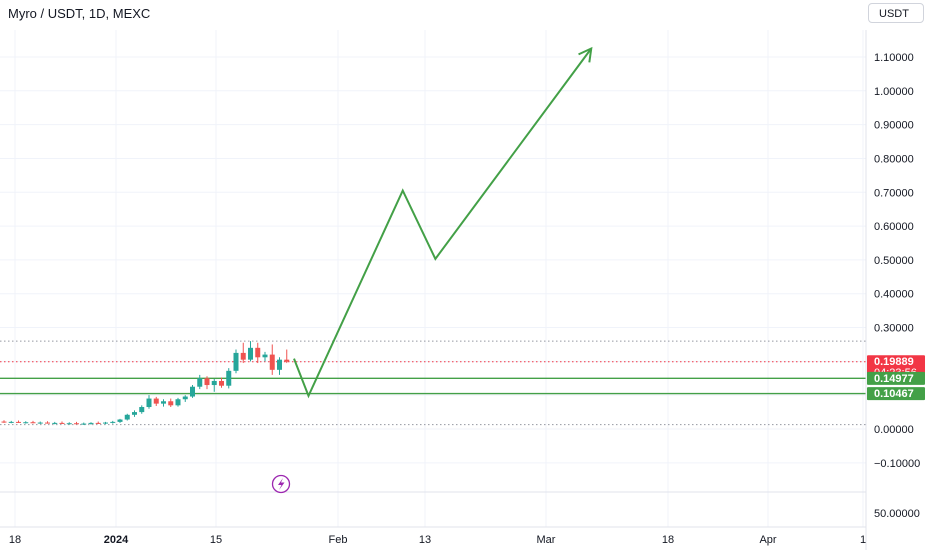  I want to click on time-tick-label: Mar, so click(546, 540).